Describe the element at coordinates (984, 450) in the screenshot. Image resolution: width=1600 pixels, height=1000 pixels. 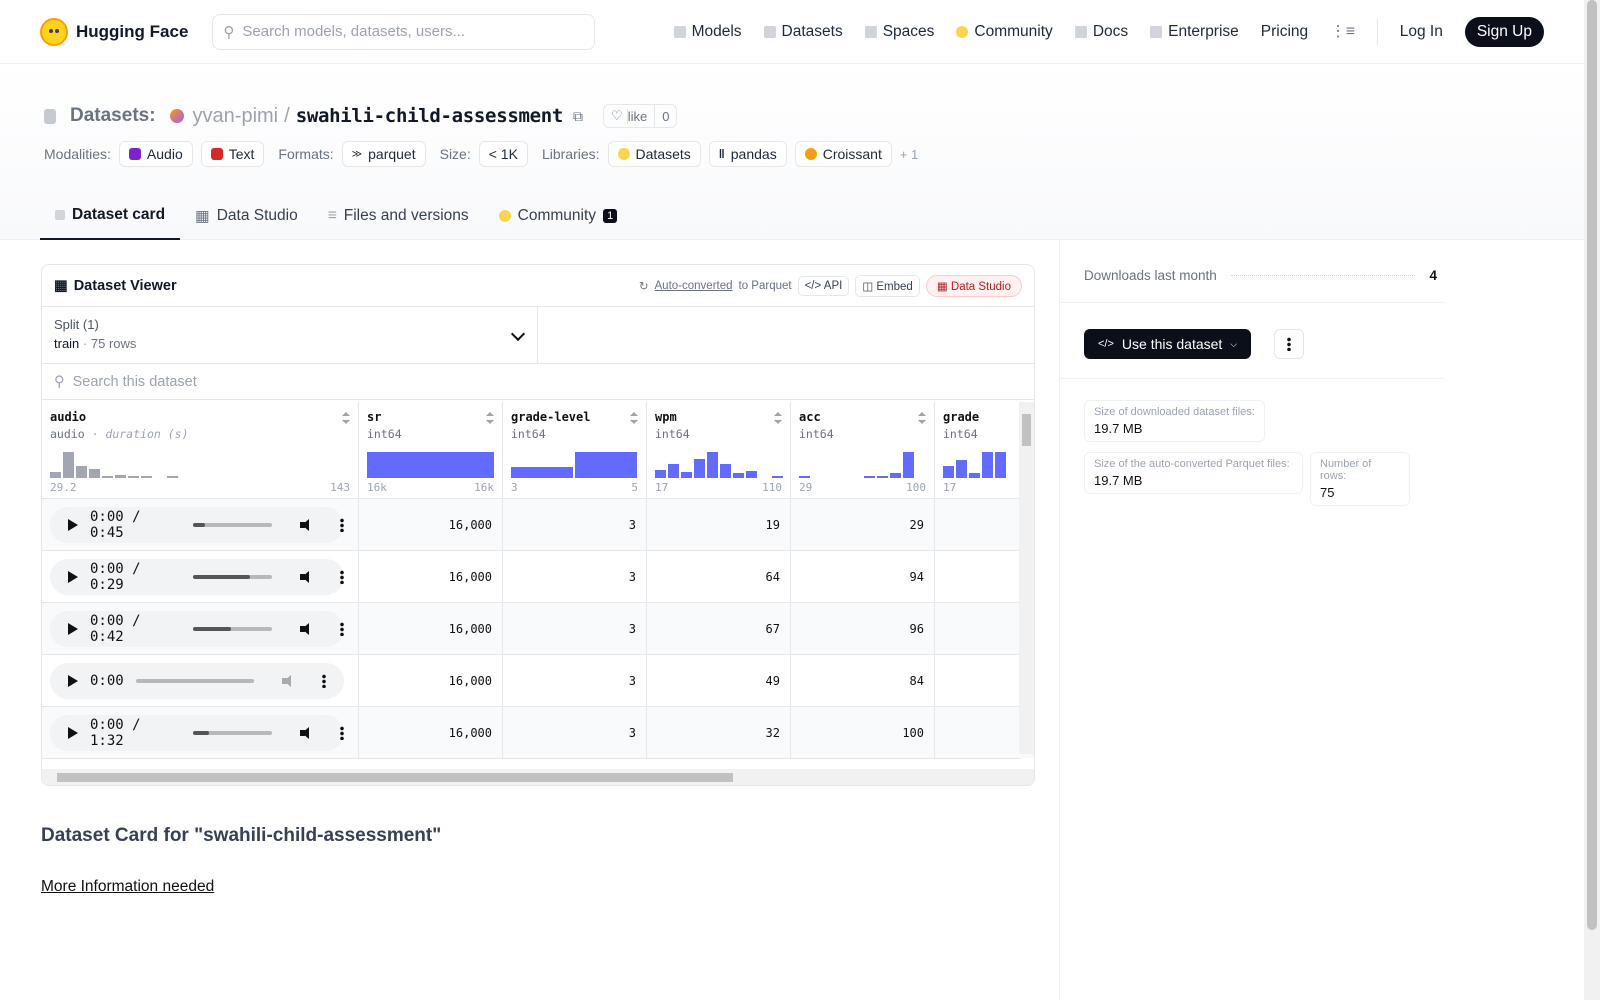
I see `column-header-grade: grade int64 17` at that location.